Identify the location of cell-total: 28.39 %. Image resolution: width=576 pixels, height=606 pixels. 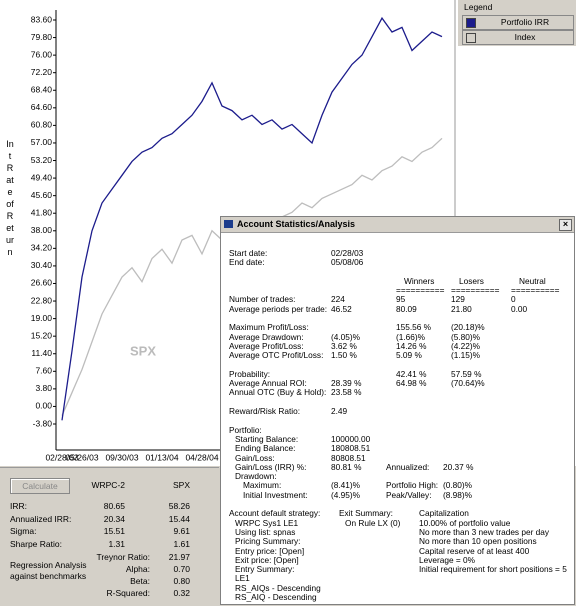
(346, 383).